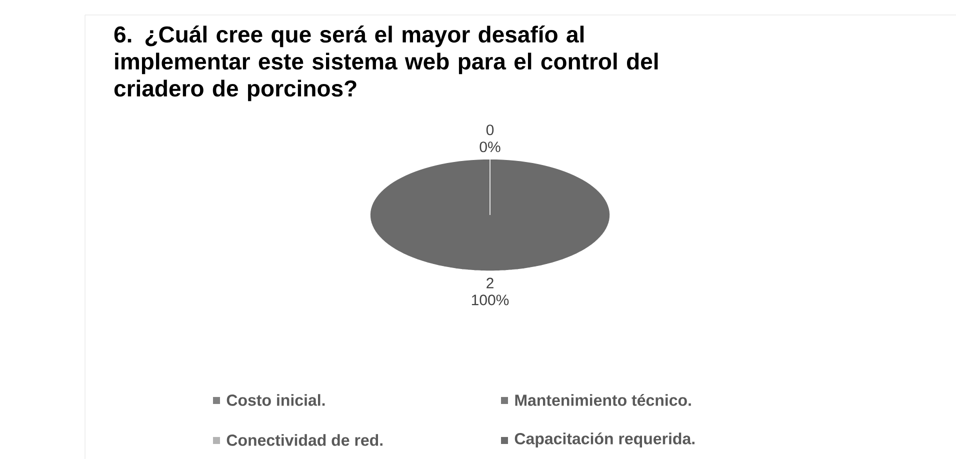 Image resolution: width=956 pixels, height=459 pixels. I want to click on legend-label: Conectividad de red., so click(304, 440).